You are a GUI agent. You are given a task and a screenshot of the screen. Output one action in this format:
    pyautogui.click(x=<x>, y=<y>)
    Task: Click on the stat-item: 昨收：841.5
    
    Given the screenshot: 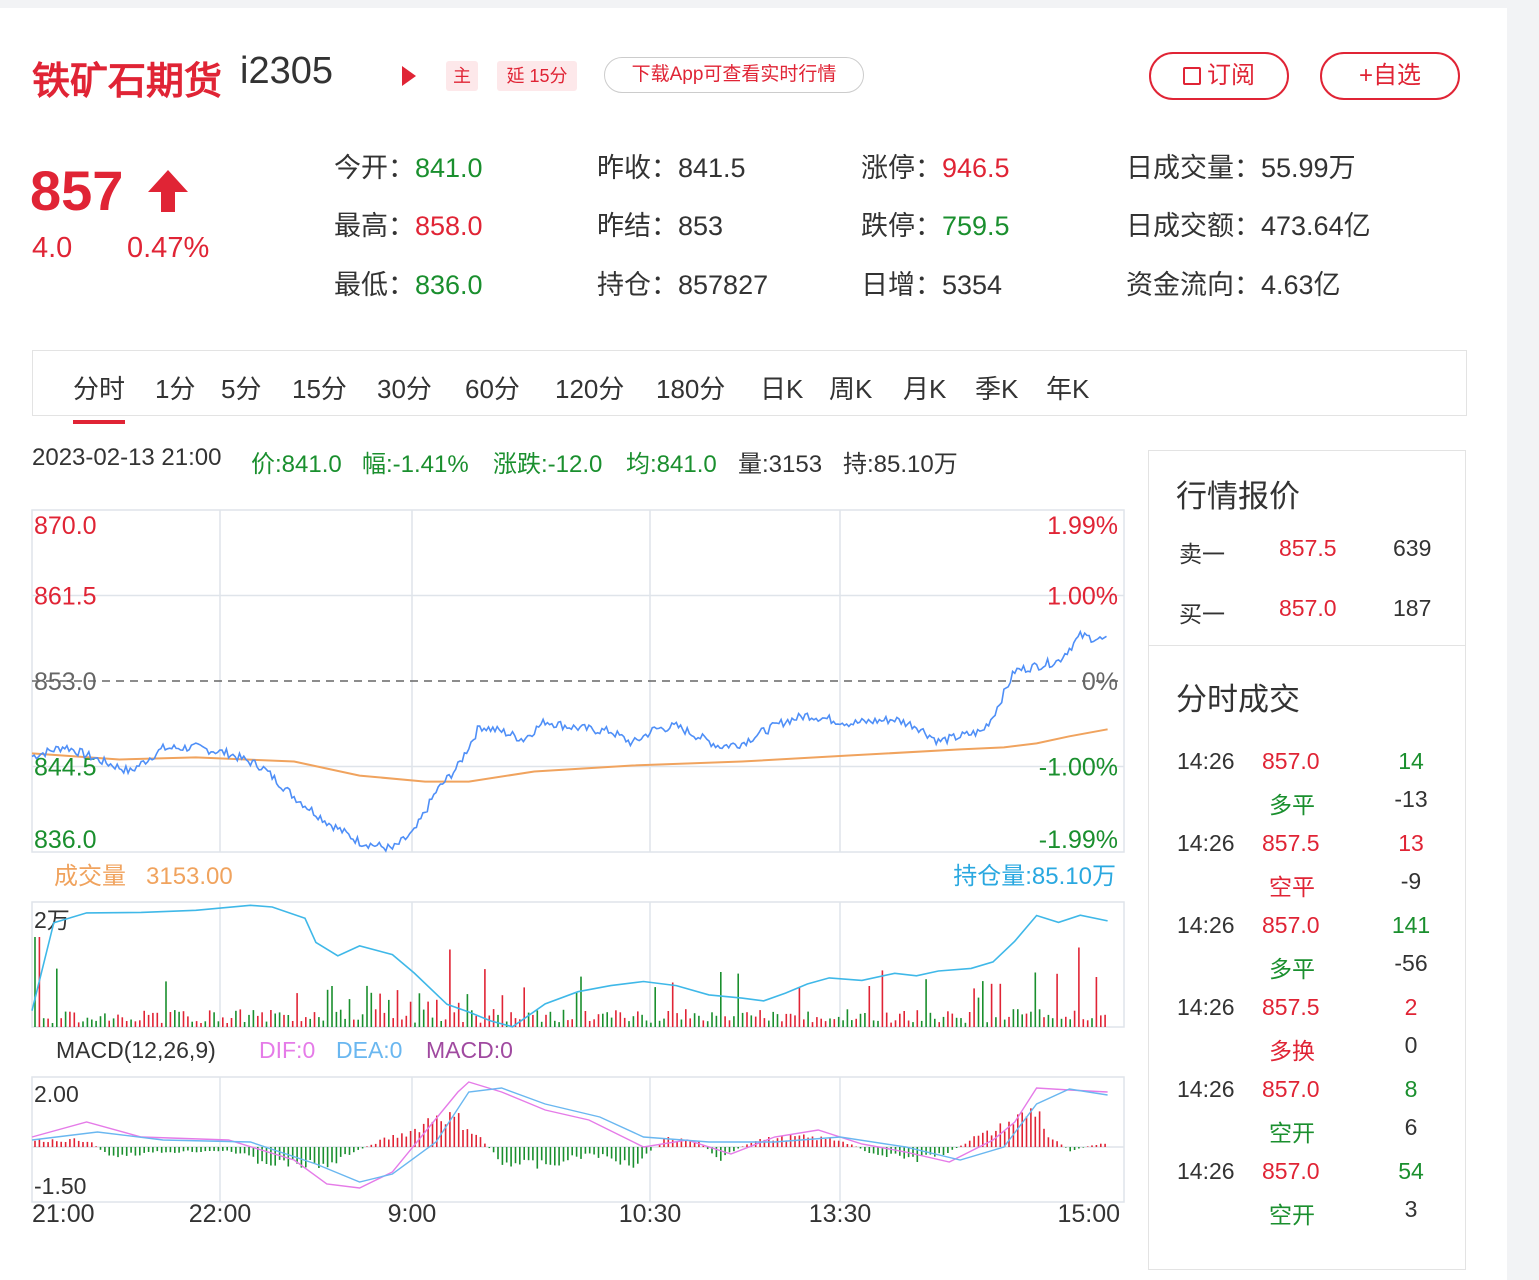 What is the action you would take?
    pyautogui.click(x=671, y=165)
    